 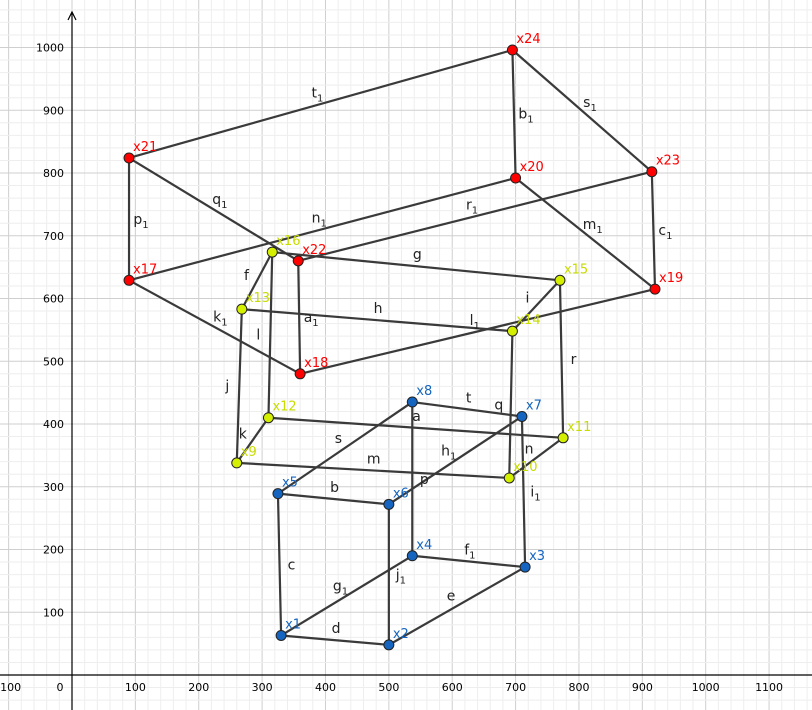 What do you see at coordinates (145, 147) in the screenshot?
I see `point-label-x21: x21` at bounding box center [145, 147].